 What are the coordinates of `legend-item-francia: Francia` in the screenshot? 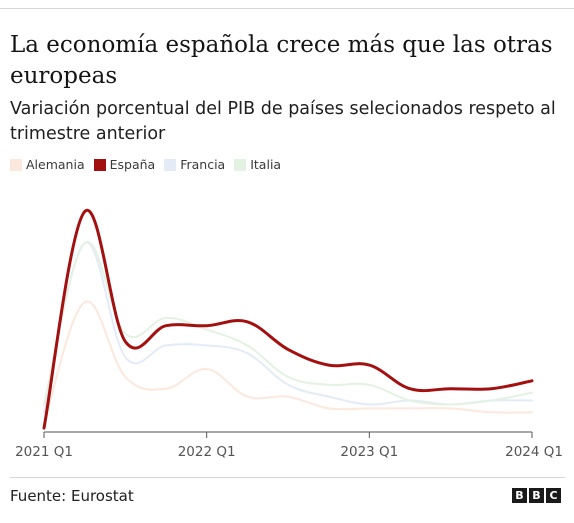 It's located at (194, 164).